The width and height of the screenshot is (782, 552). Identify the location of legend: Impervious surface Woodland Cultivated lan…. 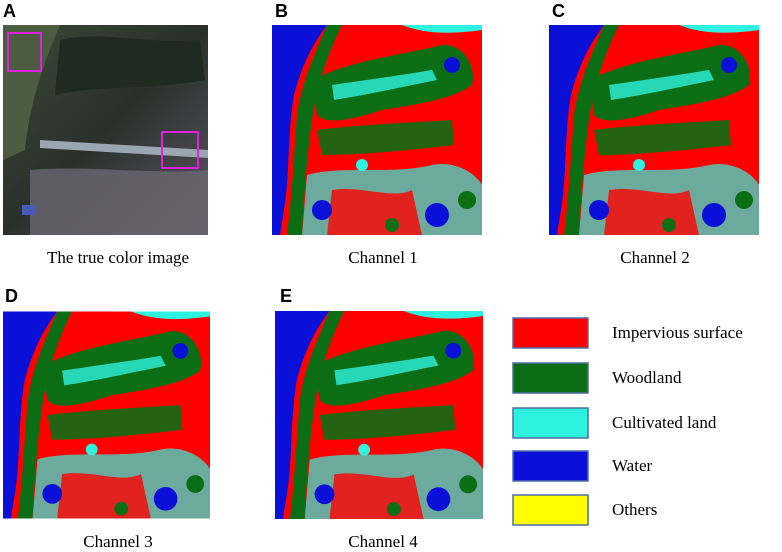
(627, 421).